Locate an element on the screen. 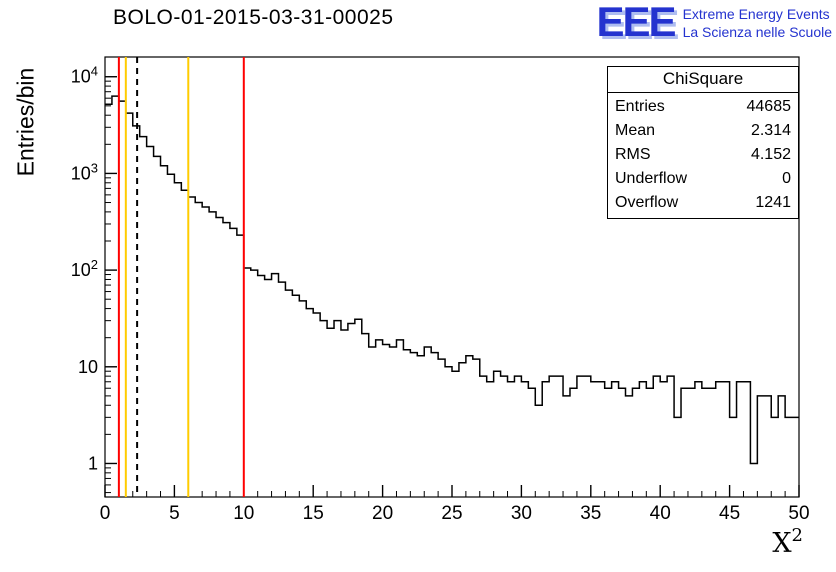 The image size is (836, 572). stats-row-value: 1241 is located at coordinates (773, 202).